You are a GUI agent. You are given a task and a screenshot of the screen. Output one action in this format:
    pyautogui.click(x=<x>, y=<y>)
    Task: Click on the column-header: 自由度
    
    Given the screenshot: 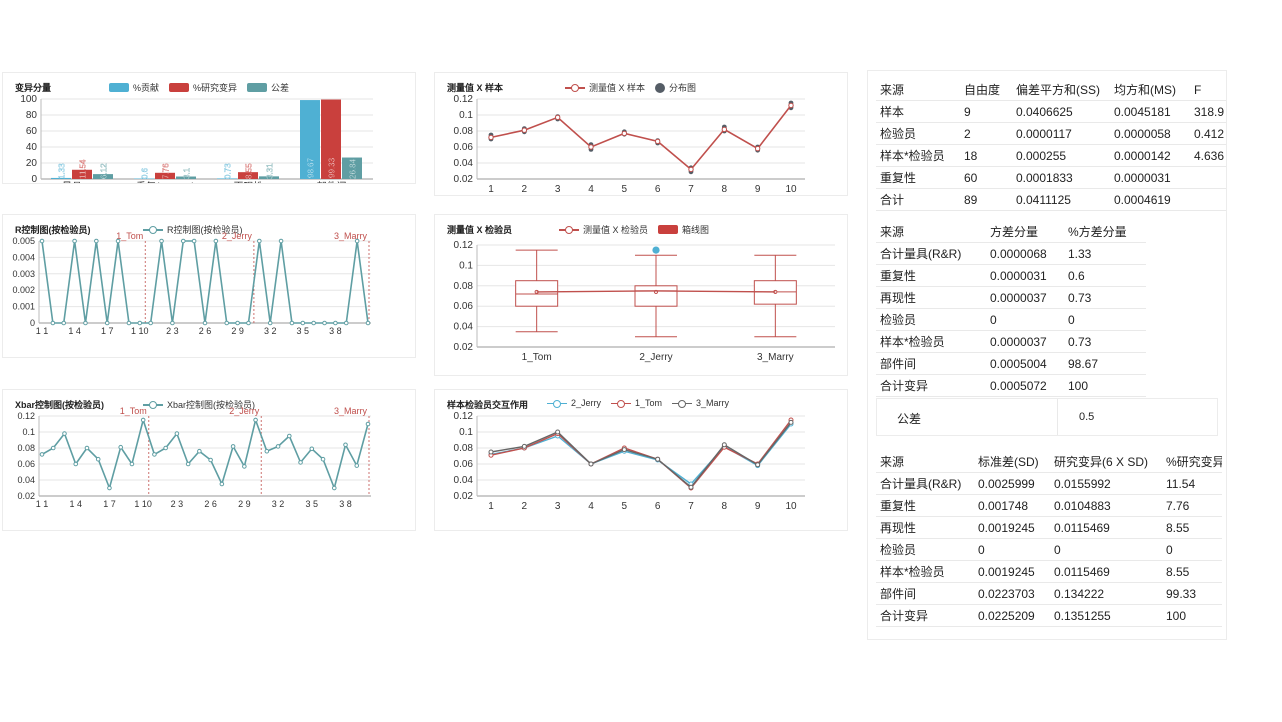 What is the action you would take?
    pyautogui.click(x=986, y=90)
    